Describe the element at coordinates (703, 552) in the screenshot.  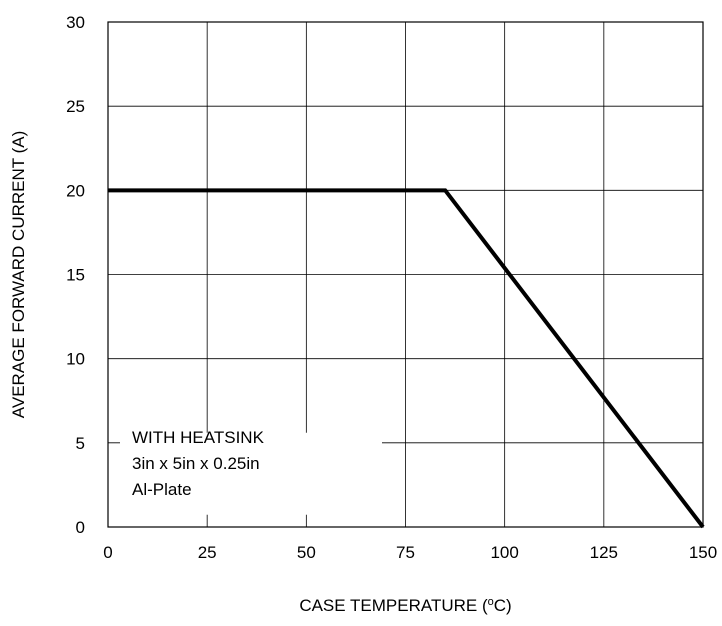
I see `x-tick-label: 150` at that location.